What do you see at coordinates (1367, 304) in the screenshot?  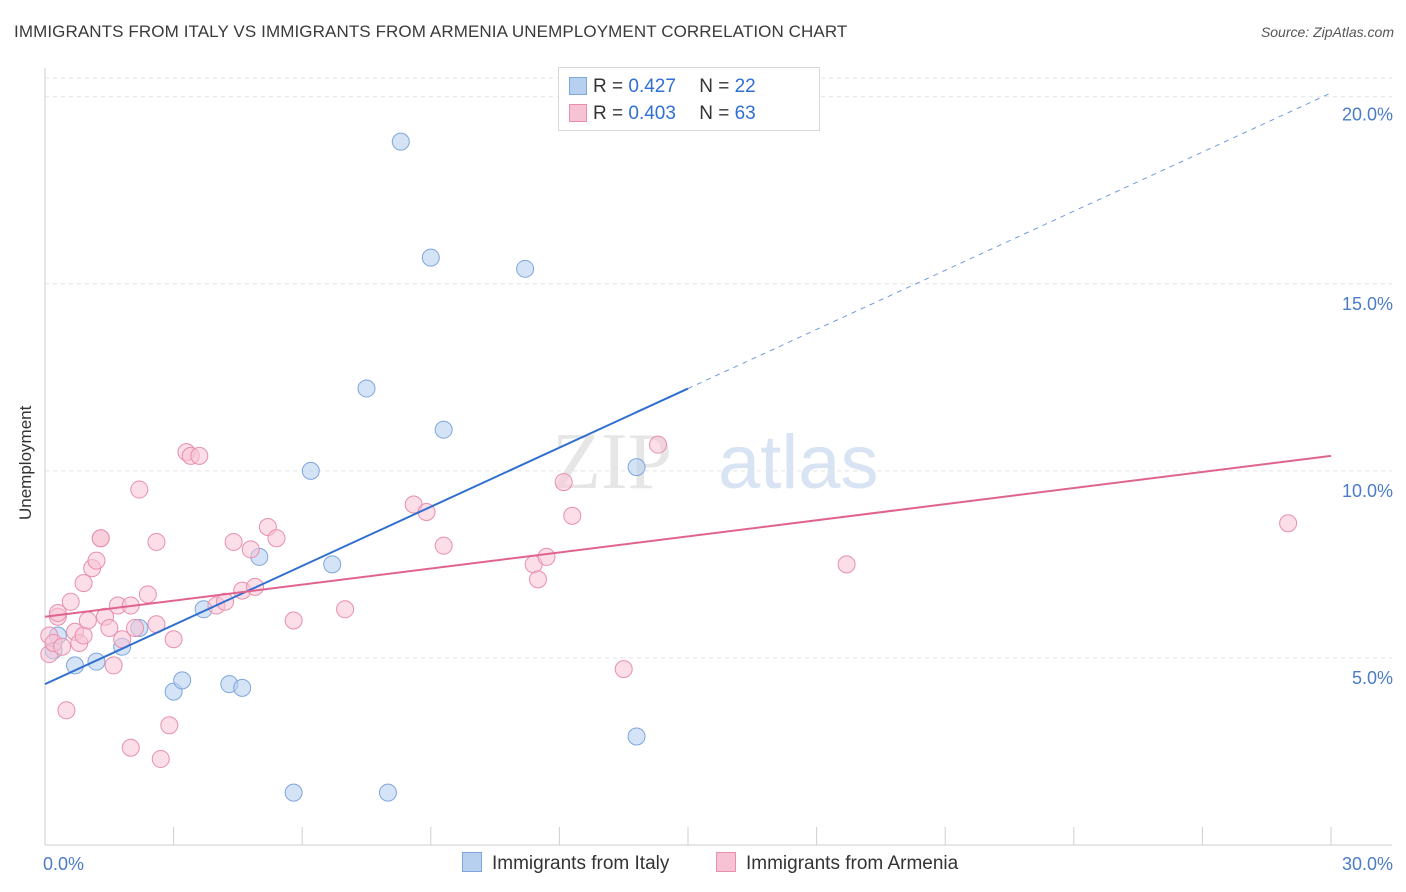 I see `y-tick-label: 15.0%` at bounding box center [1367, 304].